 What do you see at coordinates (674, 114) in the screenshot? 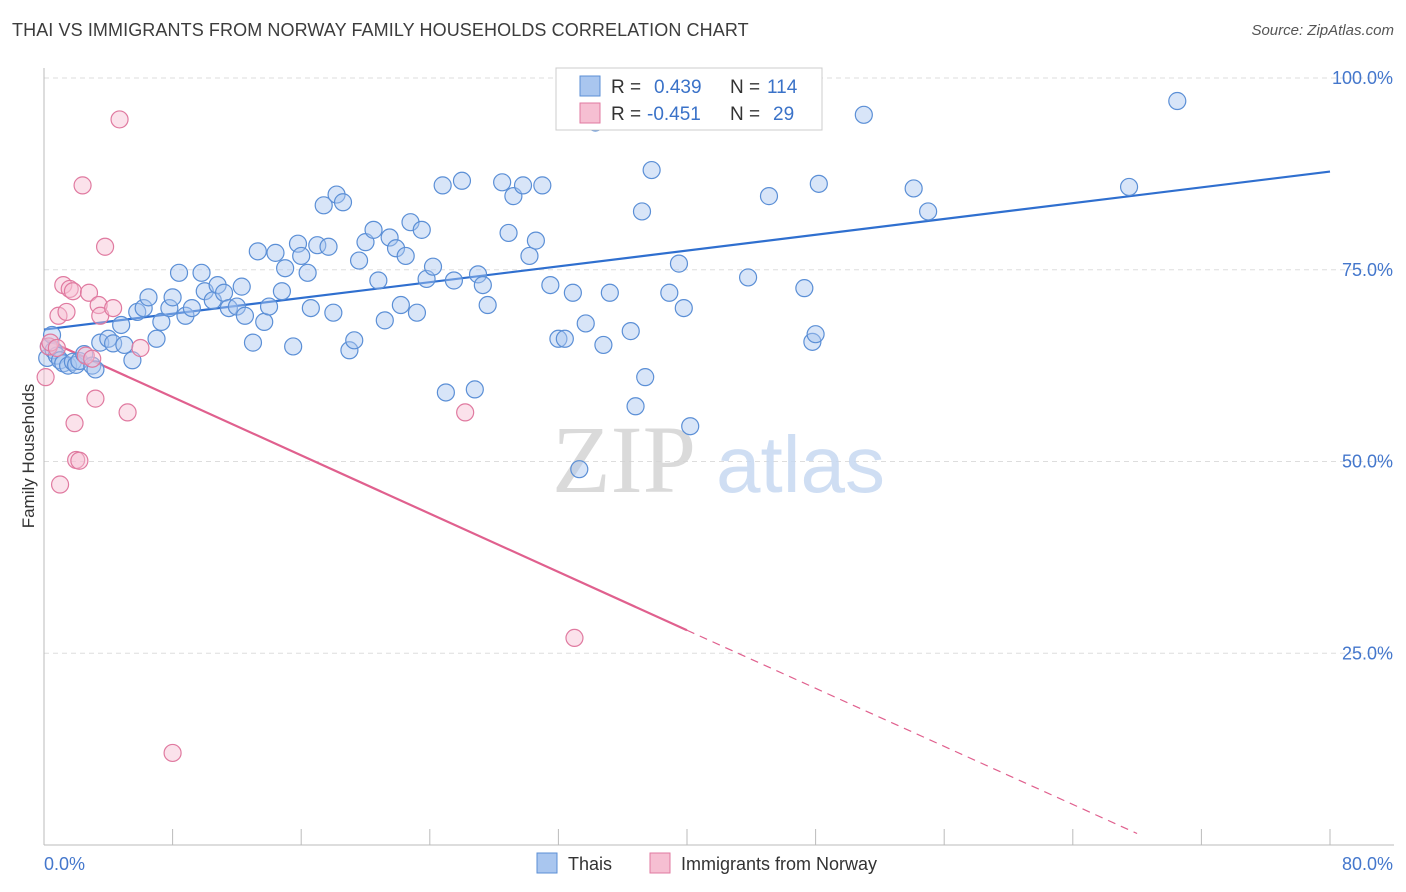
I see `legend-r-value-2: -0.451` at bounding box center [674, 114].